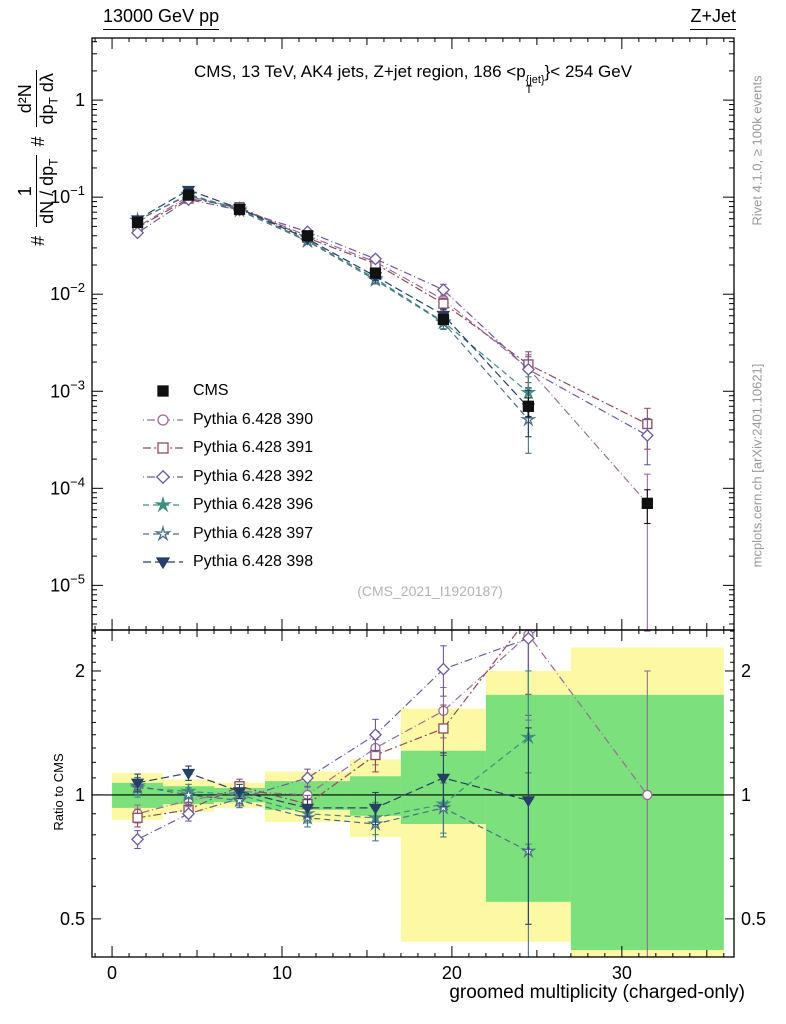  What do you see at coordinates (535, 80) in the screenshot?
I see `pt-superscript: {jet}` at bounding box center [535, 80].